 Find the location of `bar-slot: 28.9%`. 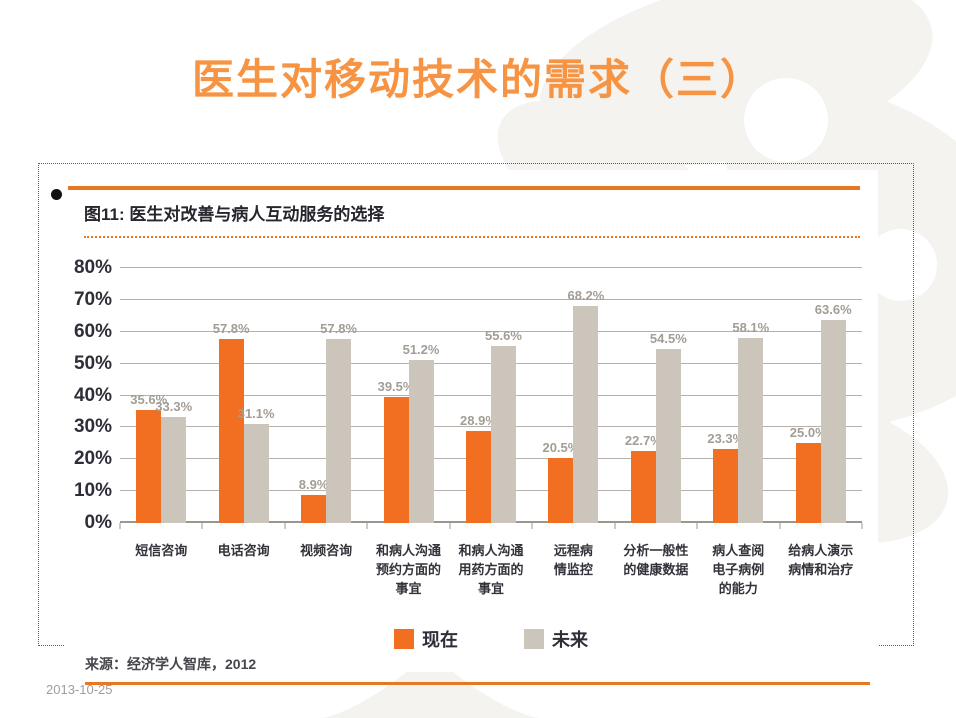

bar-slot: 28.9% is located at coordinates (478, 395).